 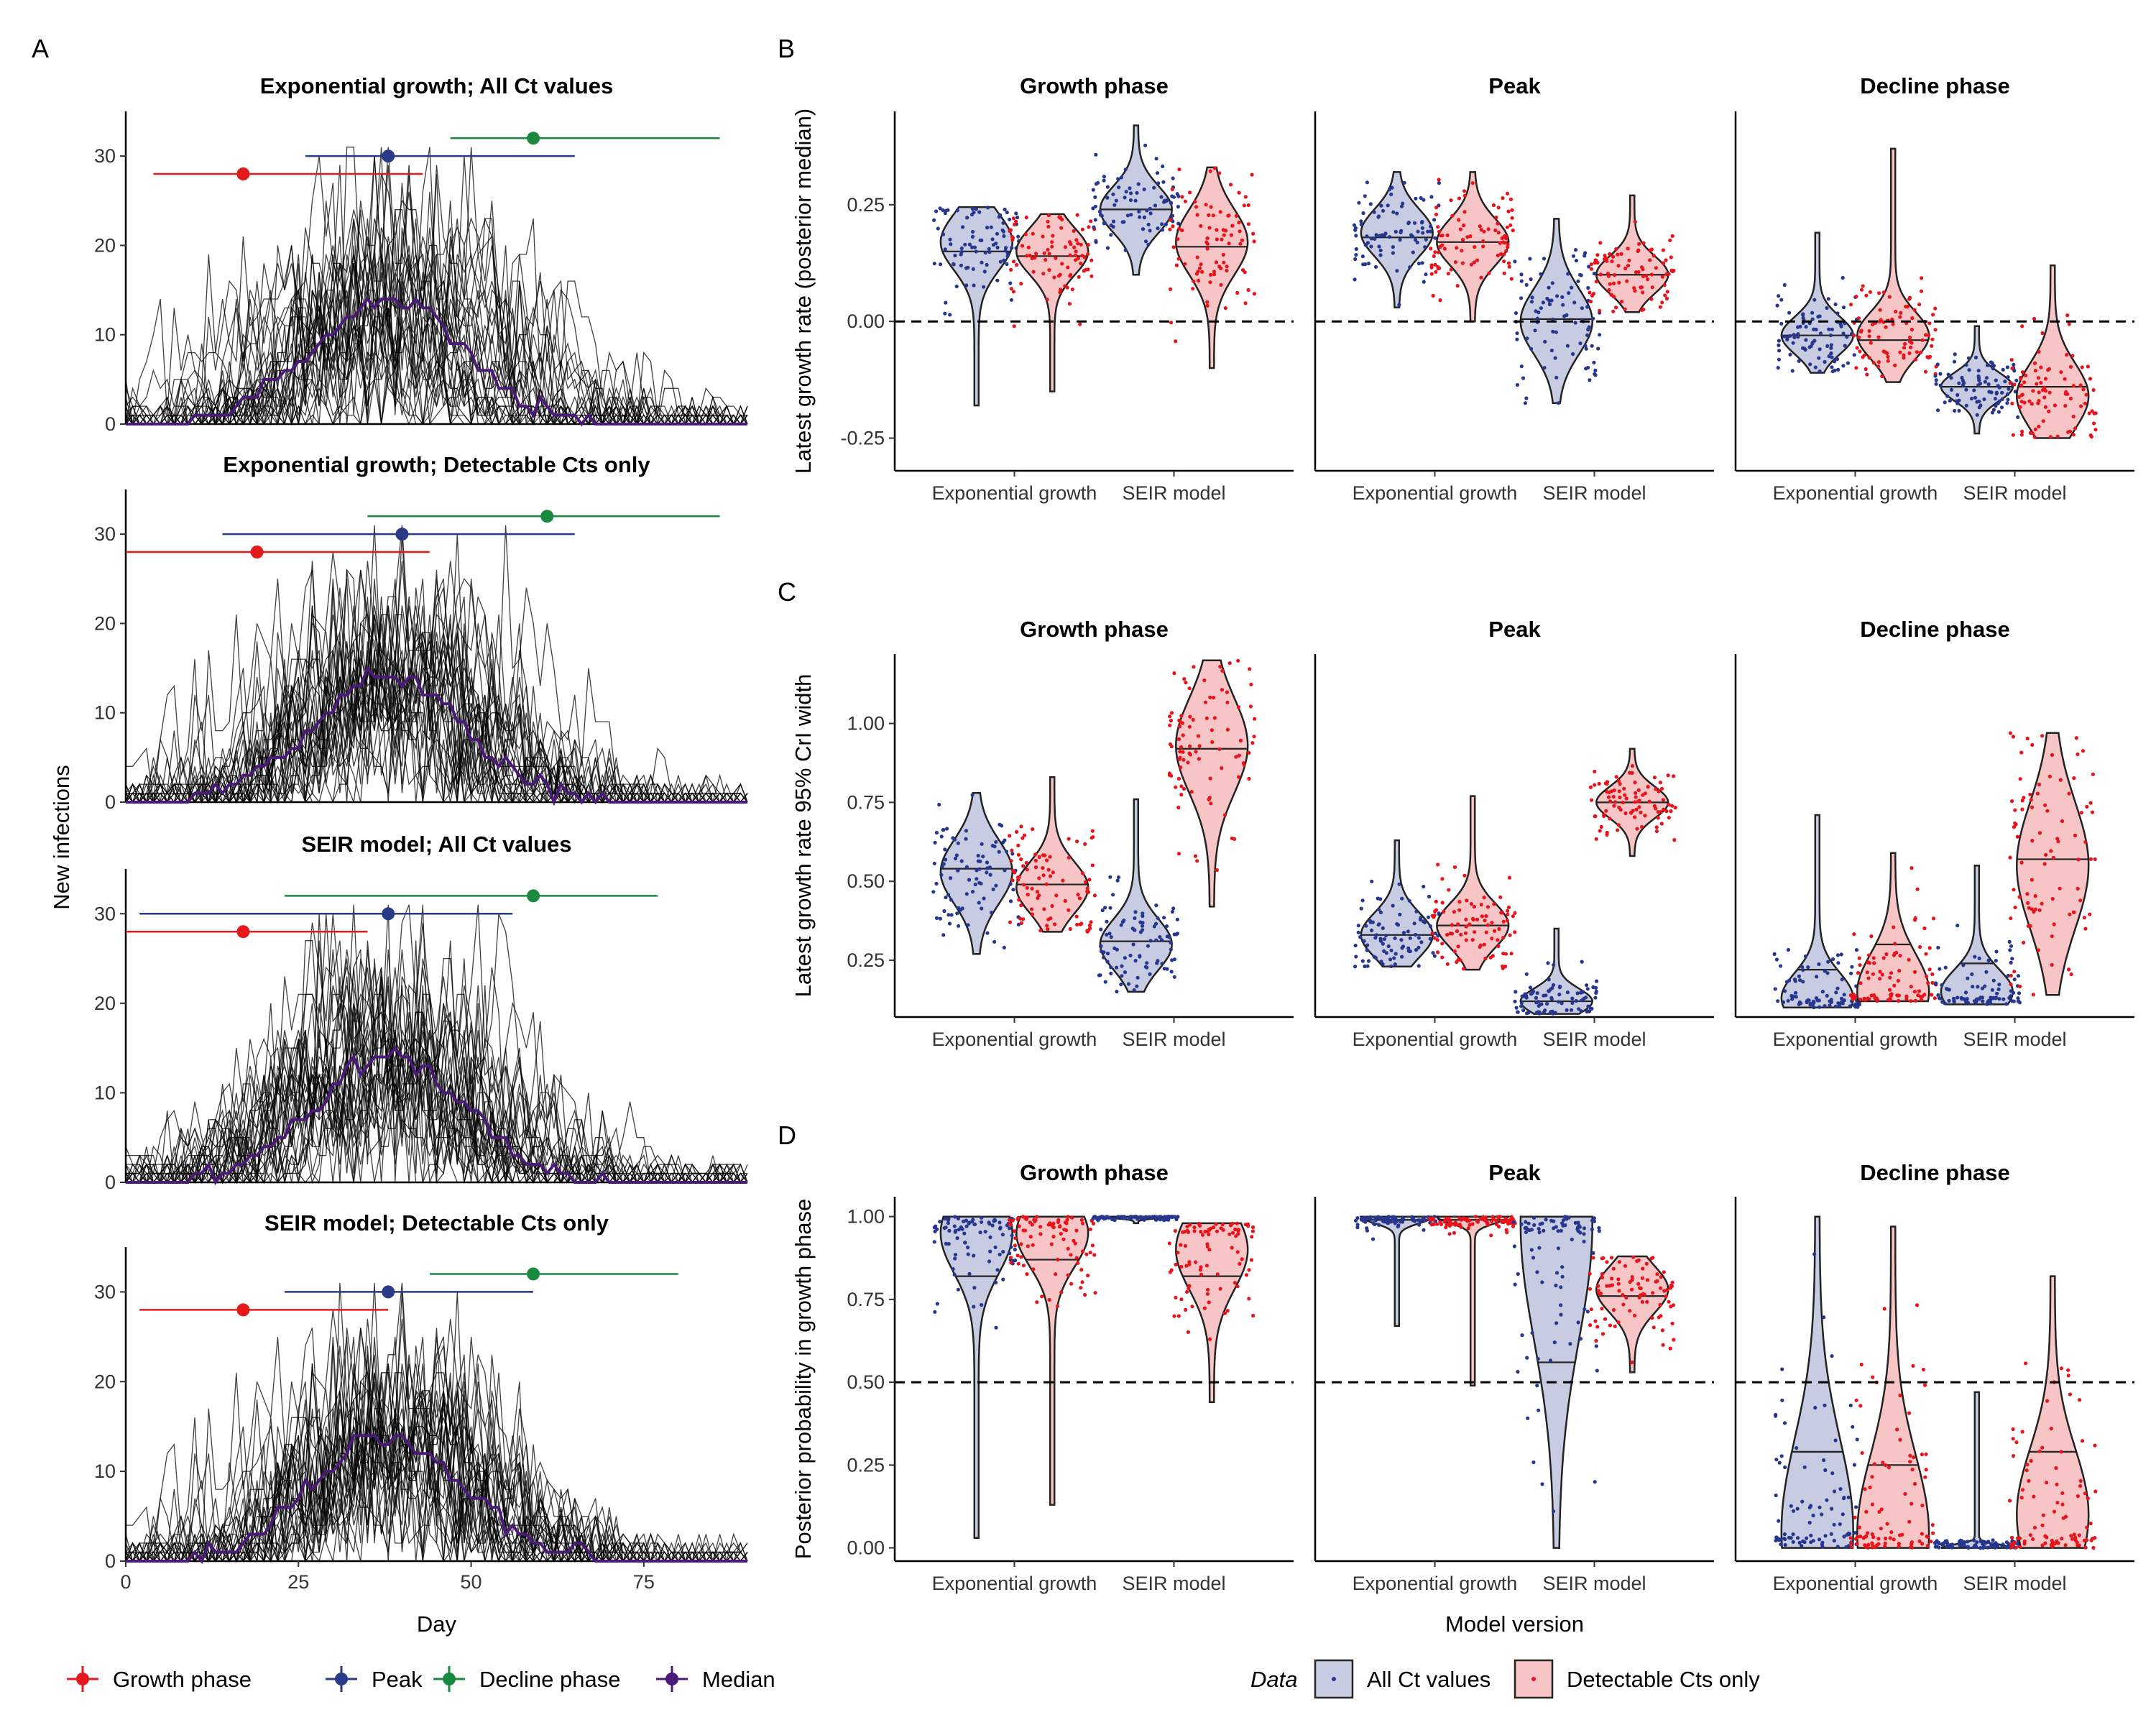 What do you see at coordinates (2014, 1583) in the screenshot?
I see `x-tick-label: SEIR model` at bounding box center [2014, 1583].